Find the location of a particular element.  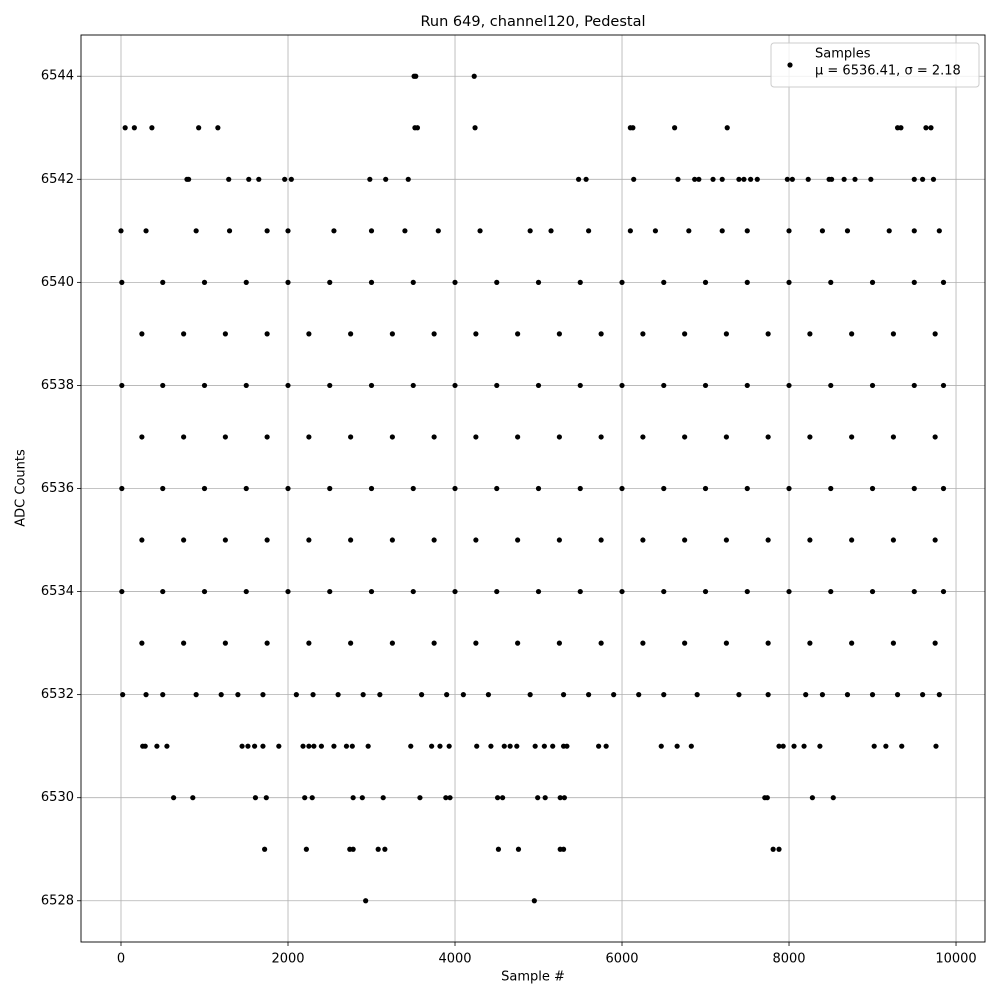

x-axis-label: Sample # is located at coordinates (533, 977).